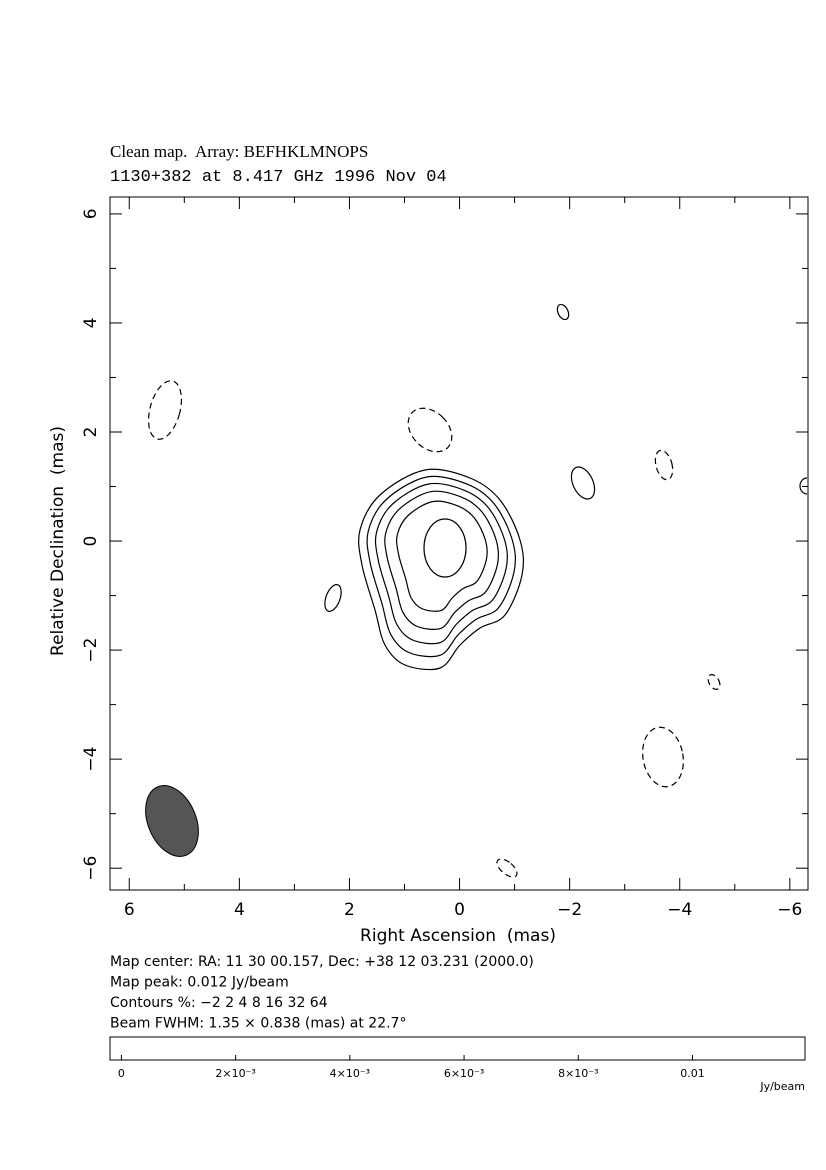 This screenshot has width=826, height=1170. What do you see at coordinates (578, 1073) in the screenshot?
I see `colorbar-tick-label: 8×10⁻³` at bounding box center [578, 1073].